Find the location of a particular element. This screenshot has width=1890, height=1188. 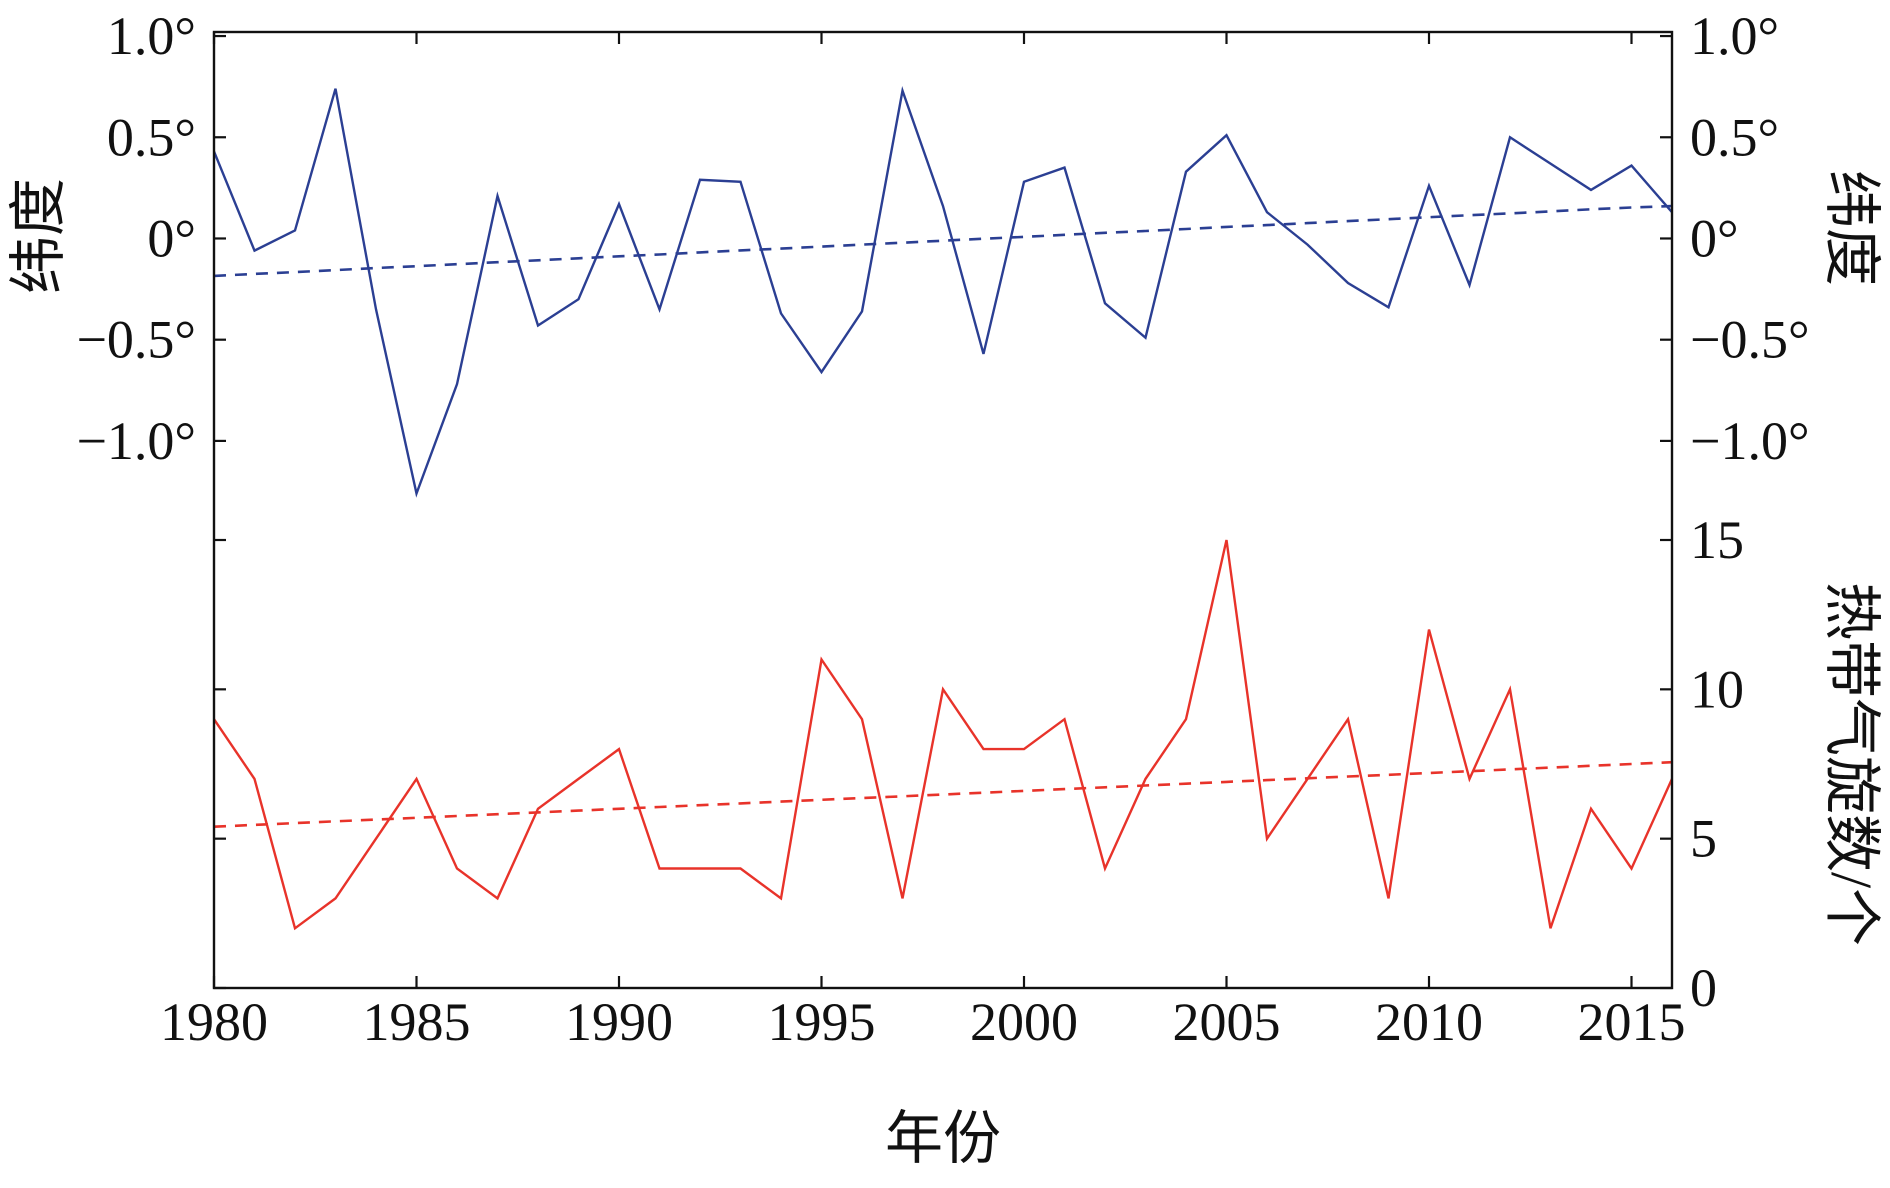

right-y-tick-label-top: 0.5° is located at coordinates (1734, 137).